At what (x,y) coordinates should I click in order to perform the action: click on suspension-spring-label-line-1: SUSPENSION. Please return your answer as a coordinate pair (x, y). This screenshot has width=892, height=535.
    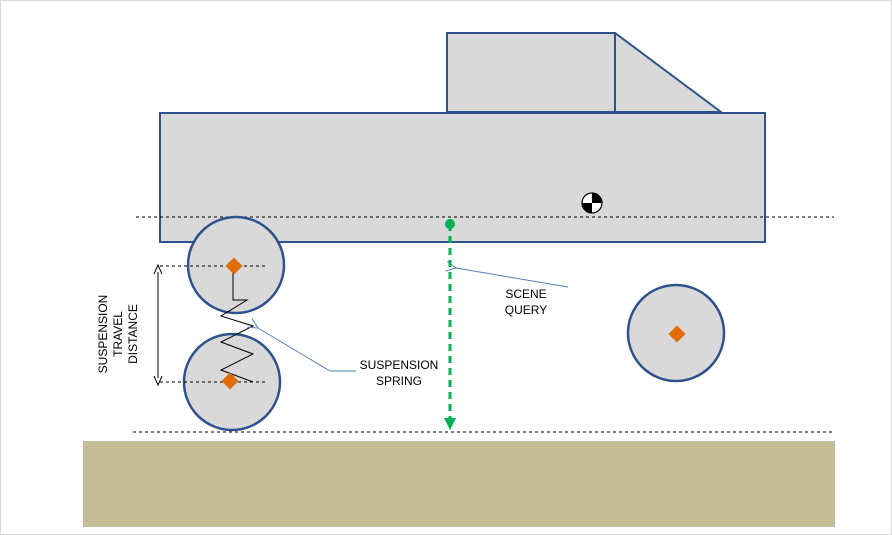
    Looking at the image, I should click on (399, 365).